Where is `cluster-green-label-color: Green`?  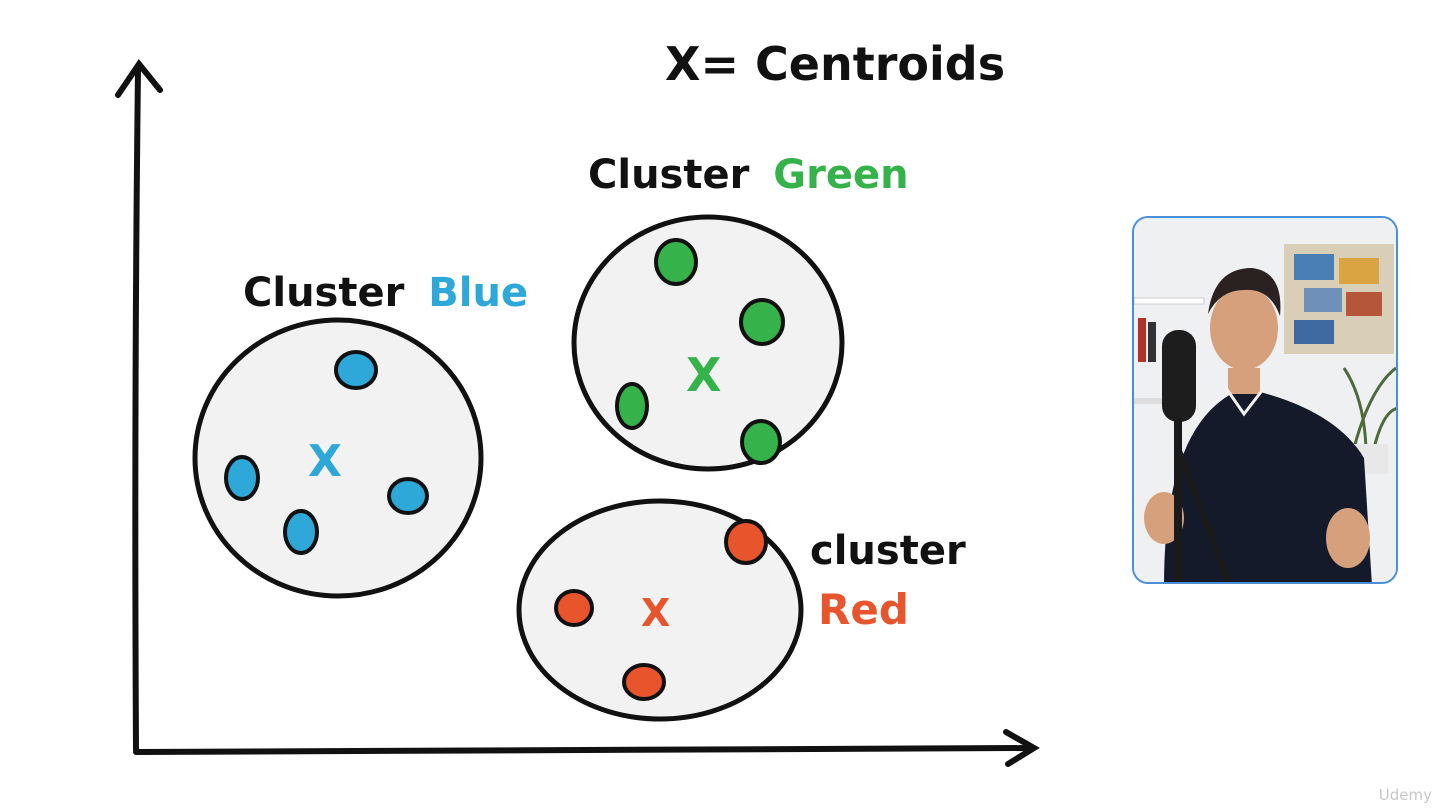
cluster-green-label-color: Green is located at coordinates (840, 175).